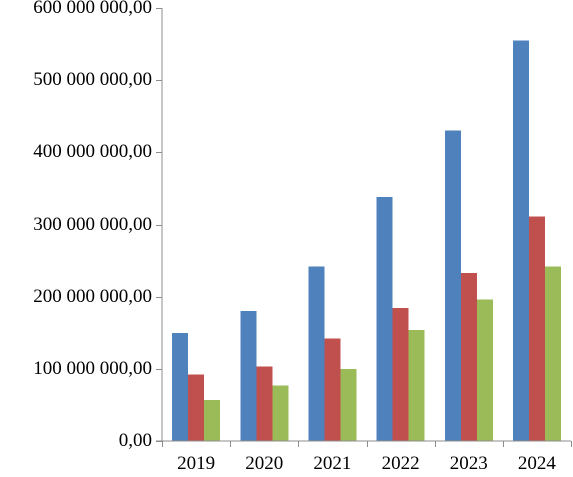 The height and width of the screenshot is (477, 573). I want to click on x-tick-label: 2021, so click(332, 463).